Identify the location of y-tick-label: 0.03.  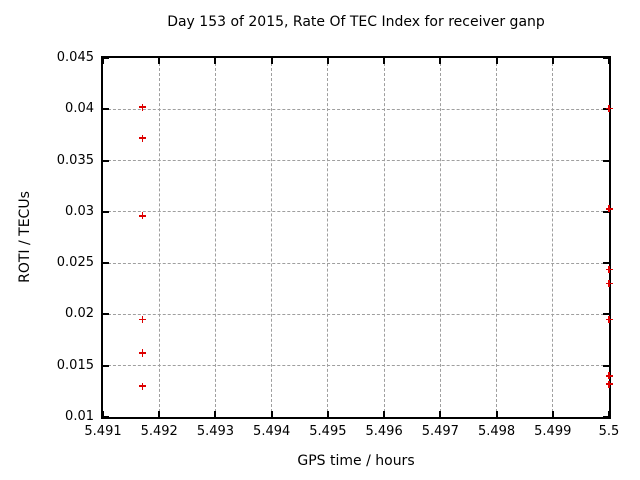
(79, 211).